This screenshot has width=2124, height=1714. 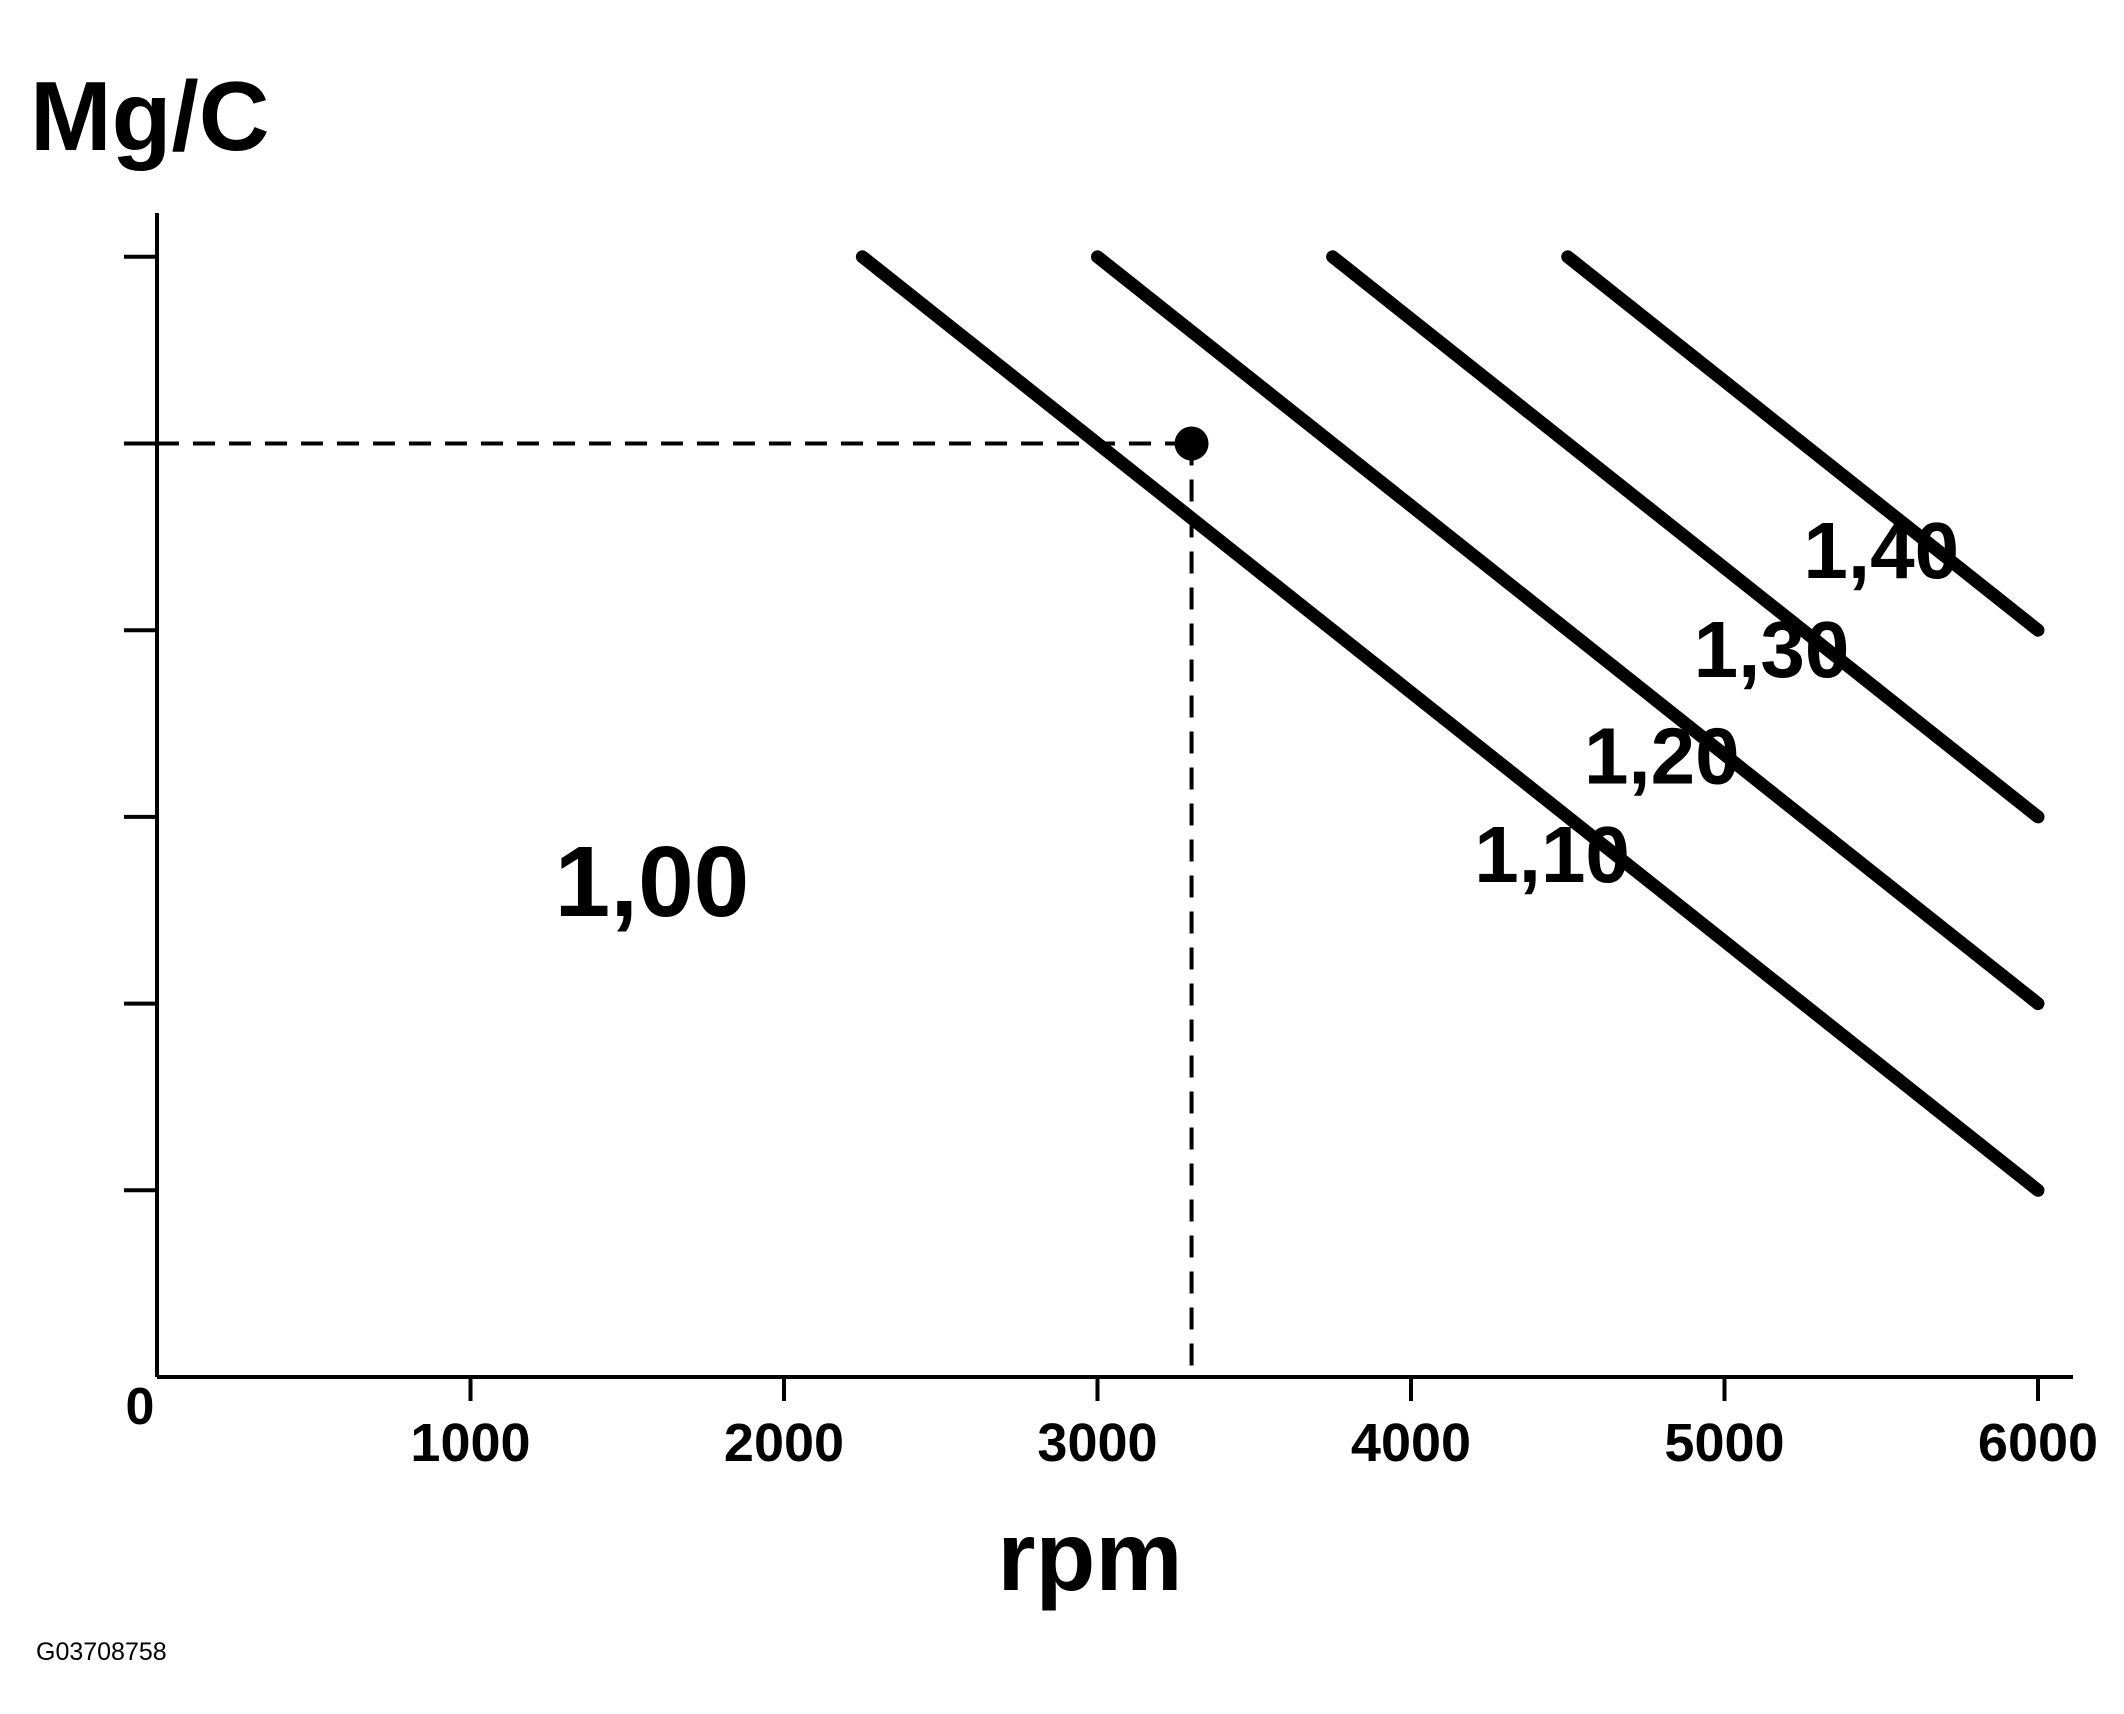 I want to click on x-axis-label: rpm, so click(x=1089, y=1556).